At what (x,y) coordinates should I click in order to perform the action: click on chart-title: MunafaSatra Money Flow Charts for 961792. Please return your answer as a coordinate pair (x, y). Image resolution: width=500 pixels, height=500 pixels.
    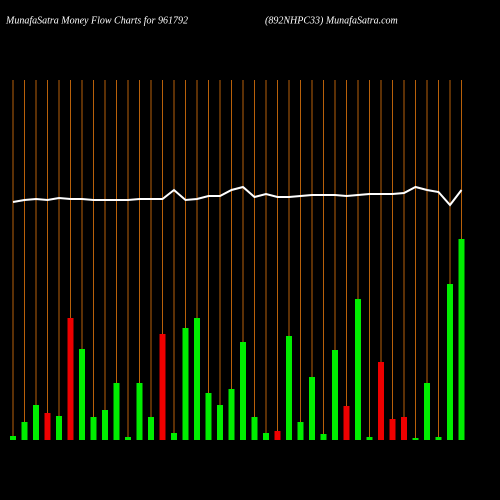
    Looking at the image, I should click on (96, 20).